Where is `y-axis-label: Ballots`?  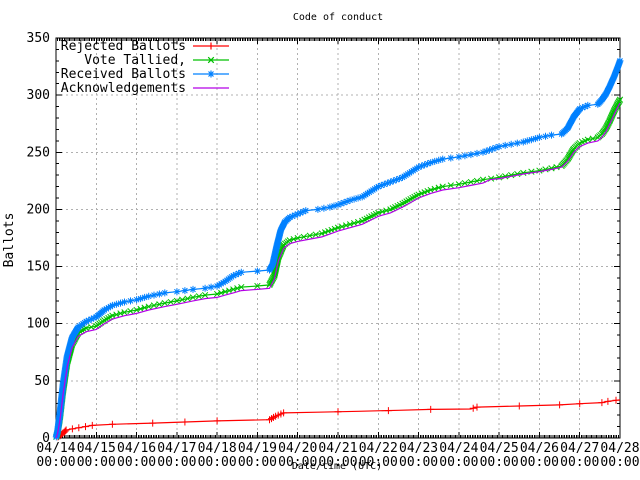
y-axis-label: Ballots is located at coordinates (9, 240).